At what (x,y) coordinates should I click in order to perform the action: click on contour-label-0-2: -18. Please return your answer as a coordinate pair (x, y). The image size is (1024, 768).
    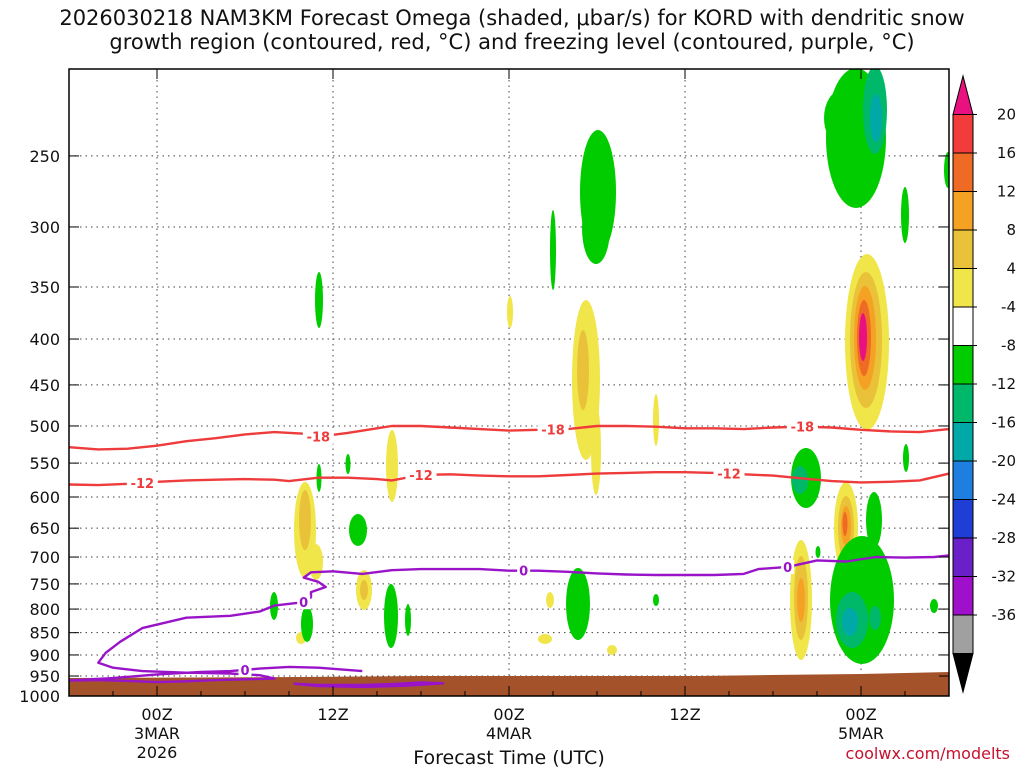
    Looking at the image, I should click on (803, 428).